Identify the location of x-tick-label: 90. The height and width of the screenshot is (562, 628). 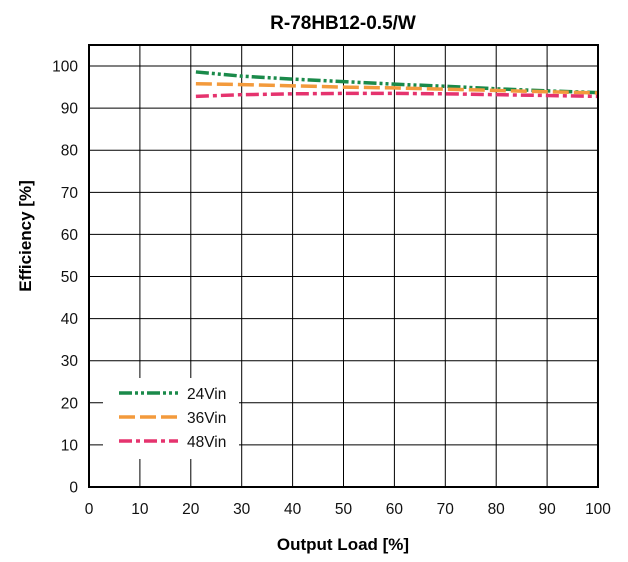
(547, 509).